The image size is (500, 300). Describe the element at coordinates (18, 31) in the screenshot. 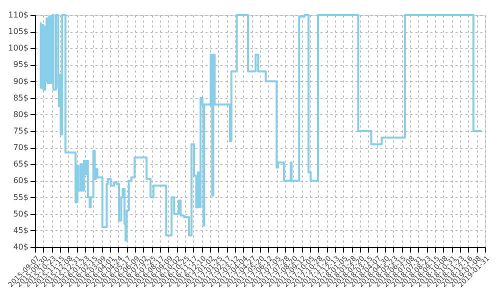

I see `y-tick-label: 105$` at that location.